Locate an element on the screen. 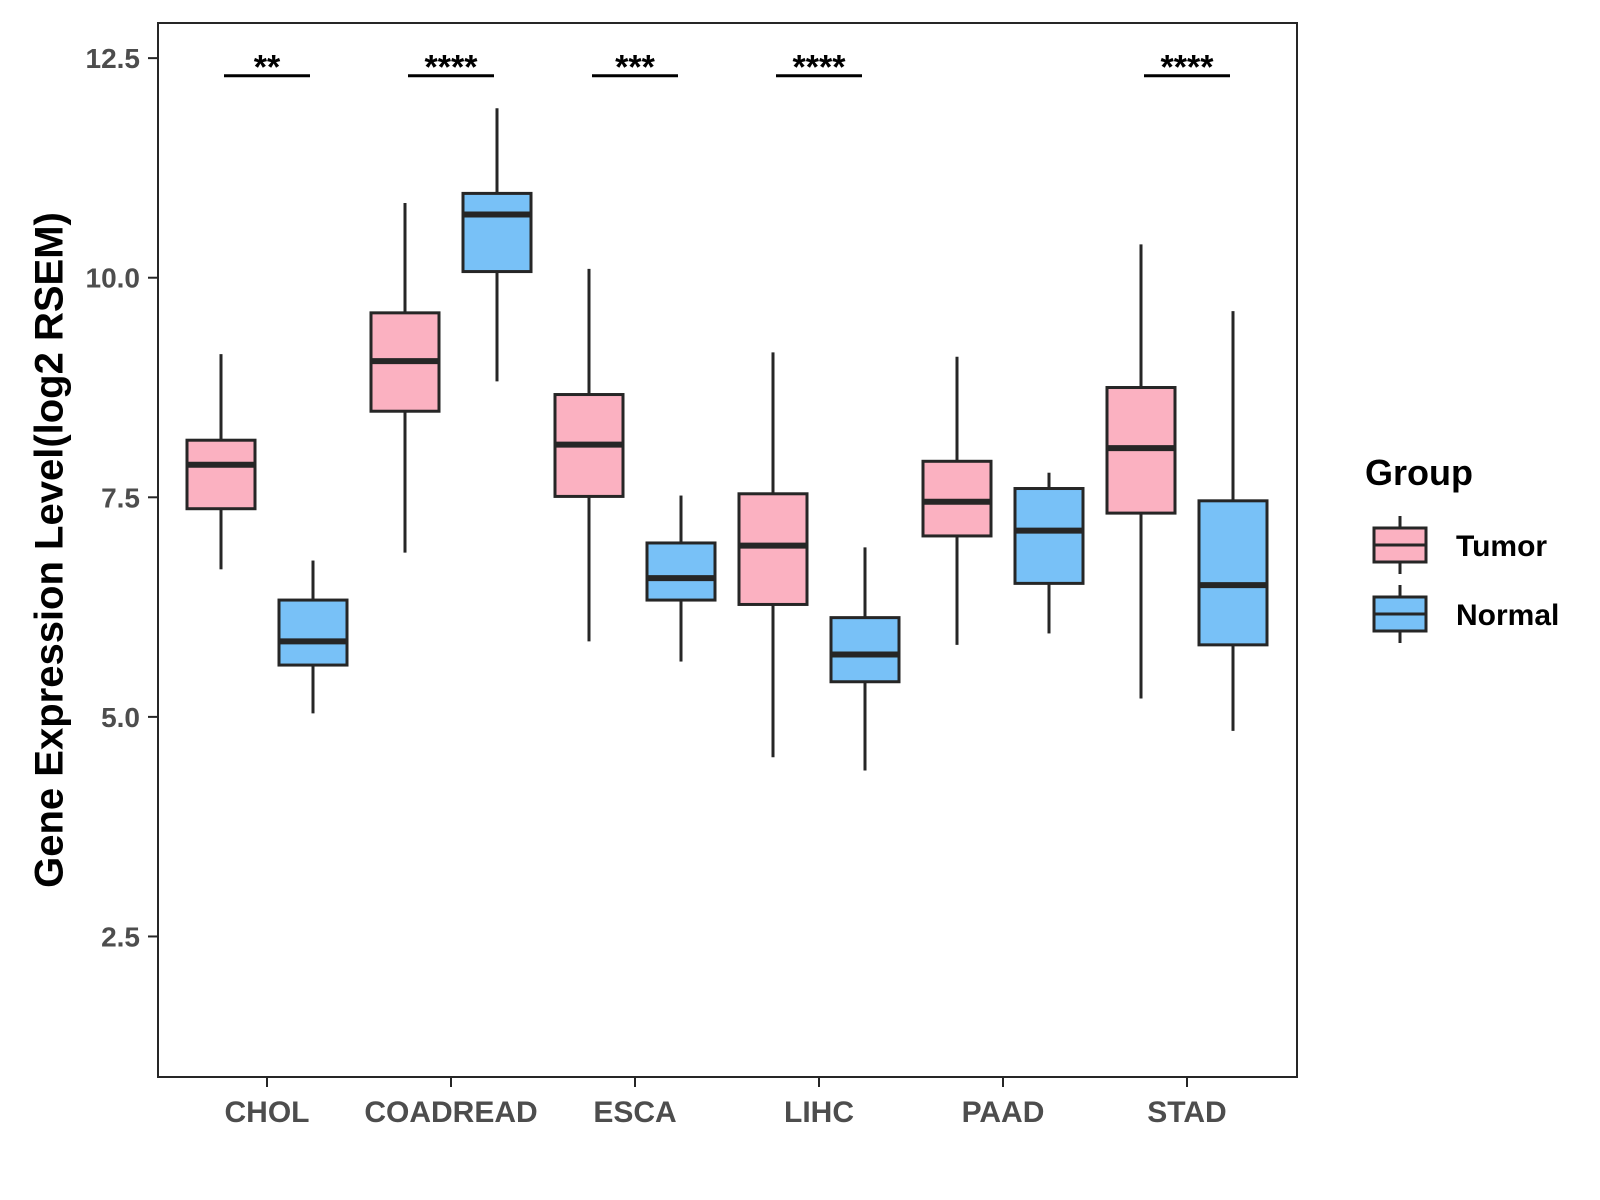  box-normal-coadread is located at coordinates (497, 245).